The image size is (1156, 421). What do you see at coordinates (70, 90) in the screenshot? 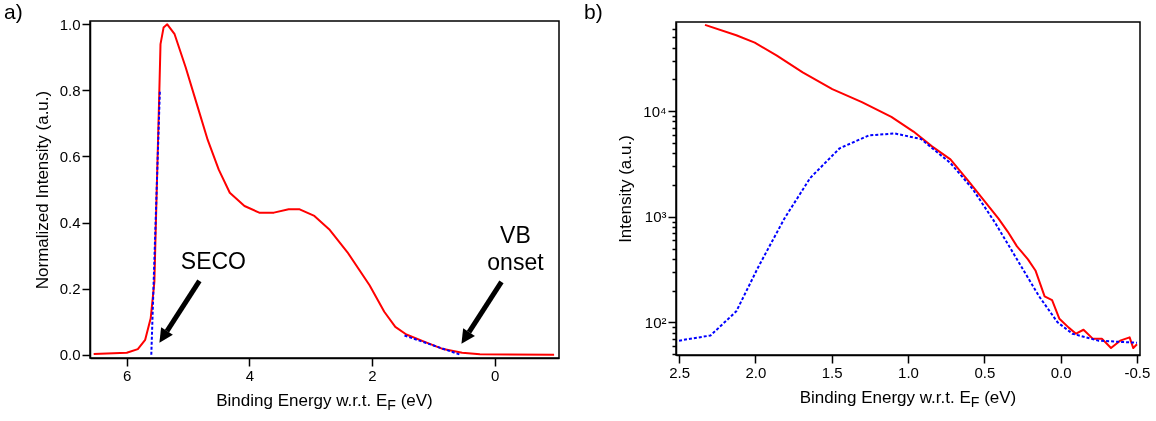
I see `y-tick-label: 0.8` at bounding box center [70, 90].